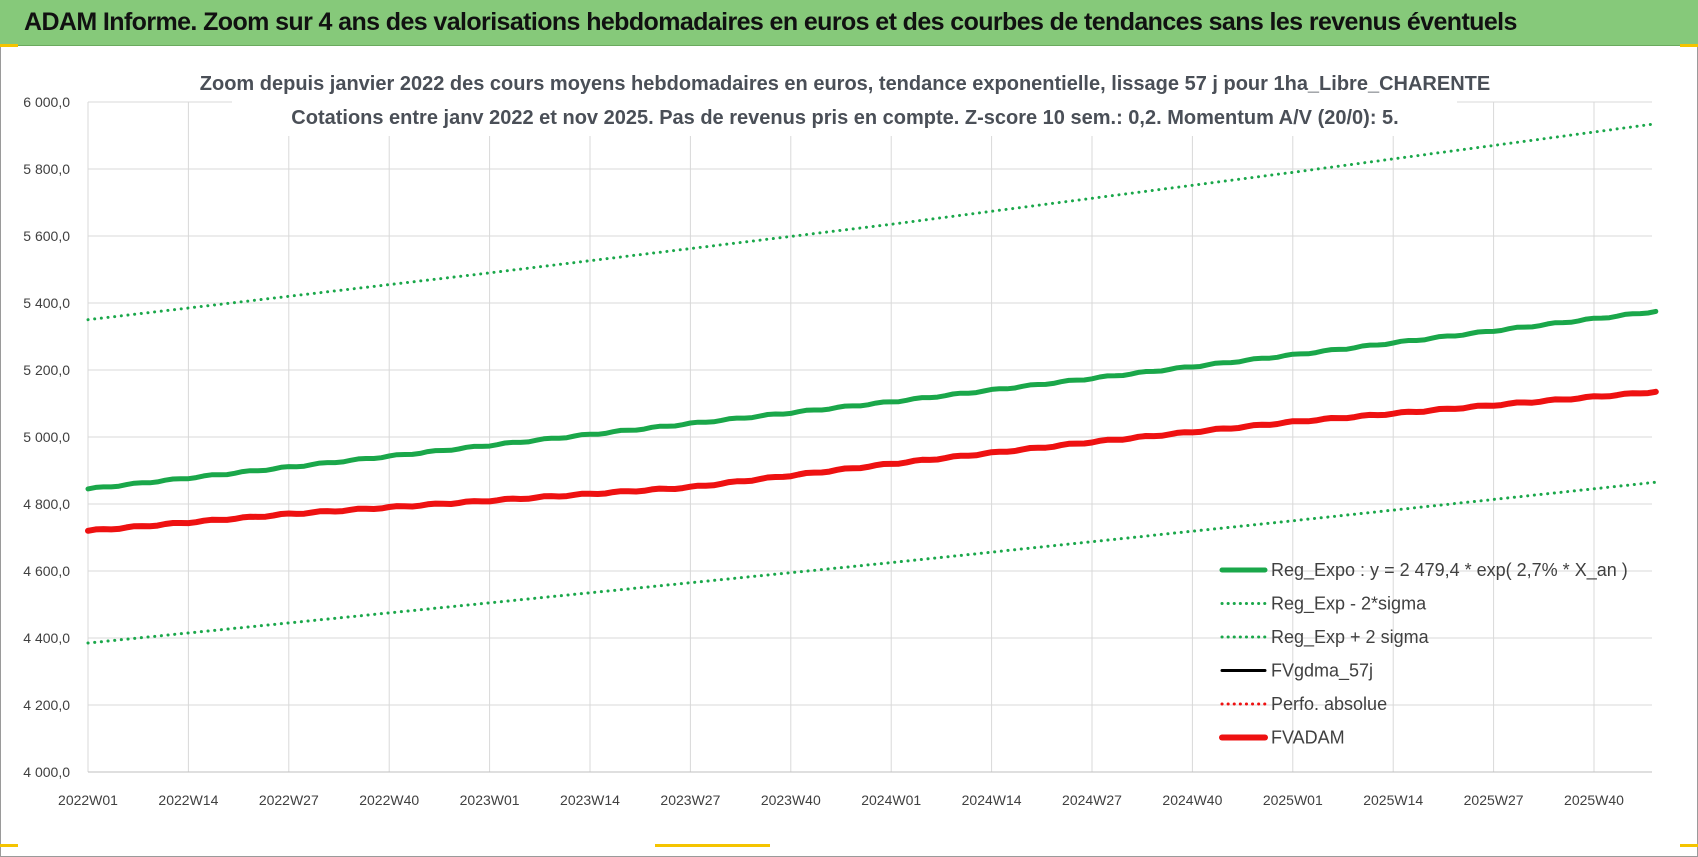  Describe the element at coordinates (1192, 800) in the screenshot. I see `x-tick-label: 2024W40` at that location.